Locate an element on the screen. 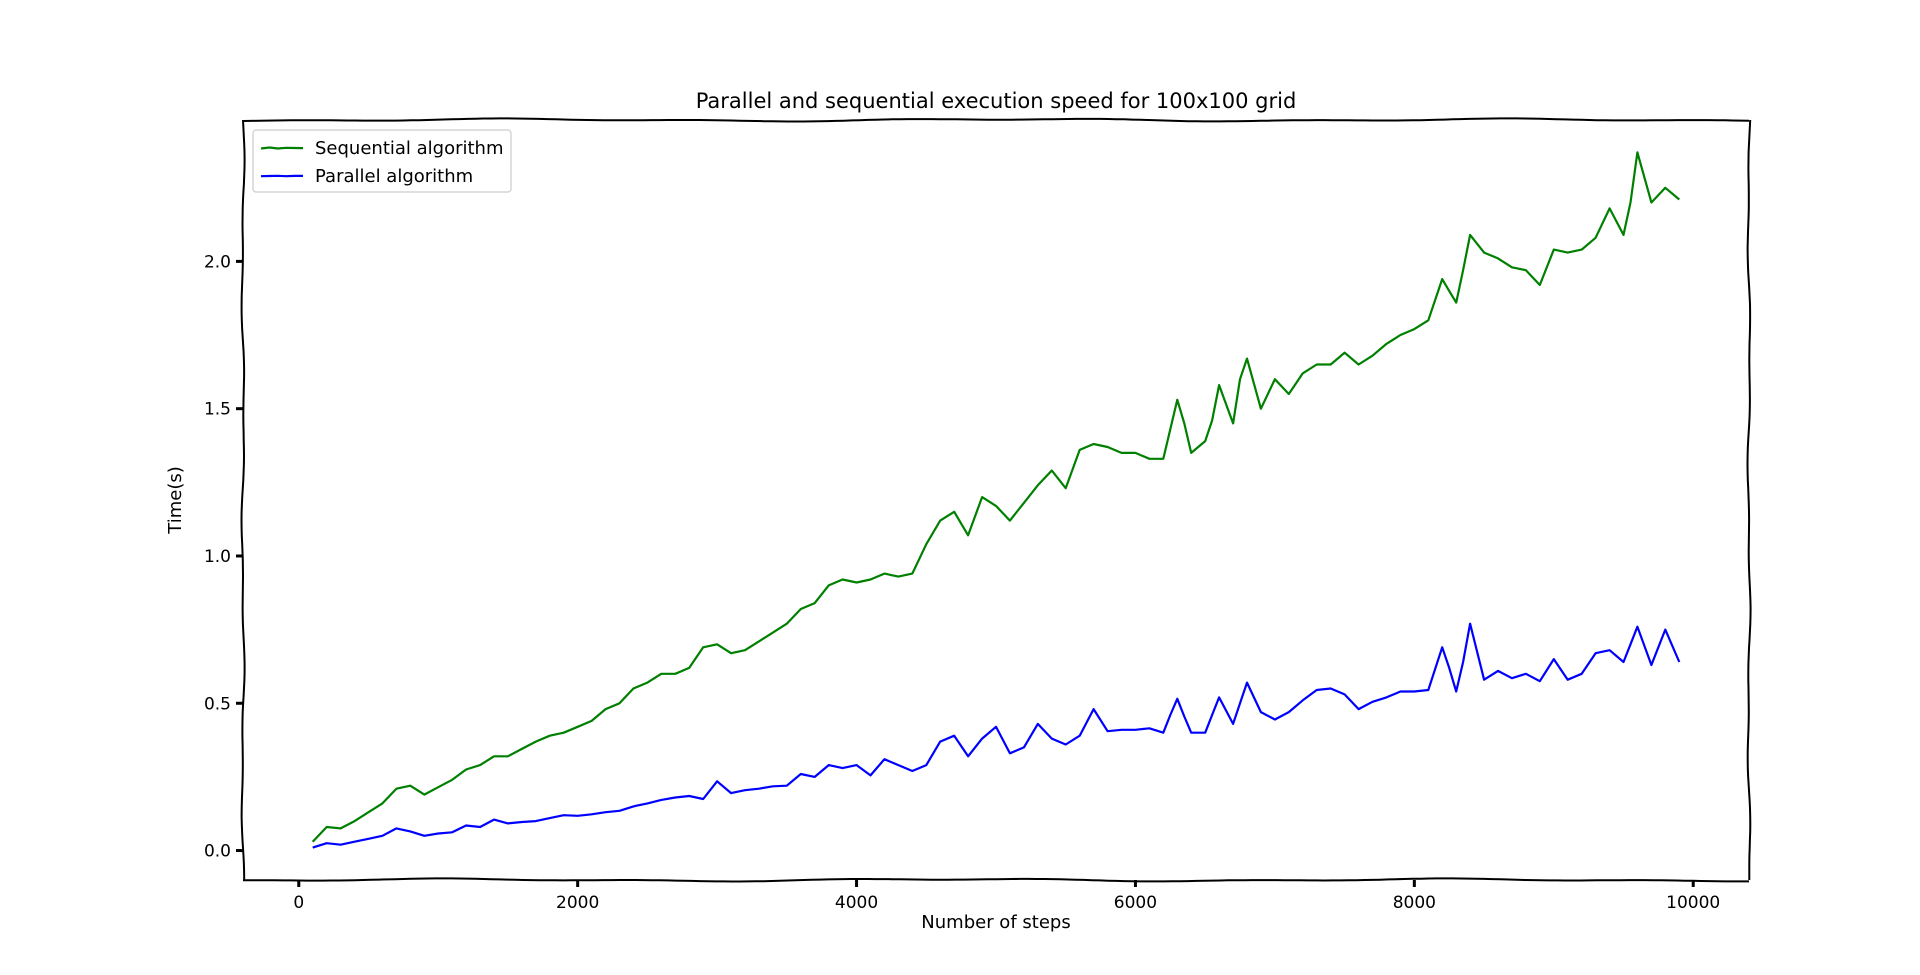 Image resolution: width=1920 pixels, height=975 pixels. x-tick-label: 8000 is located at coordinates (1414, 903).